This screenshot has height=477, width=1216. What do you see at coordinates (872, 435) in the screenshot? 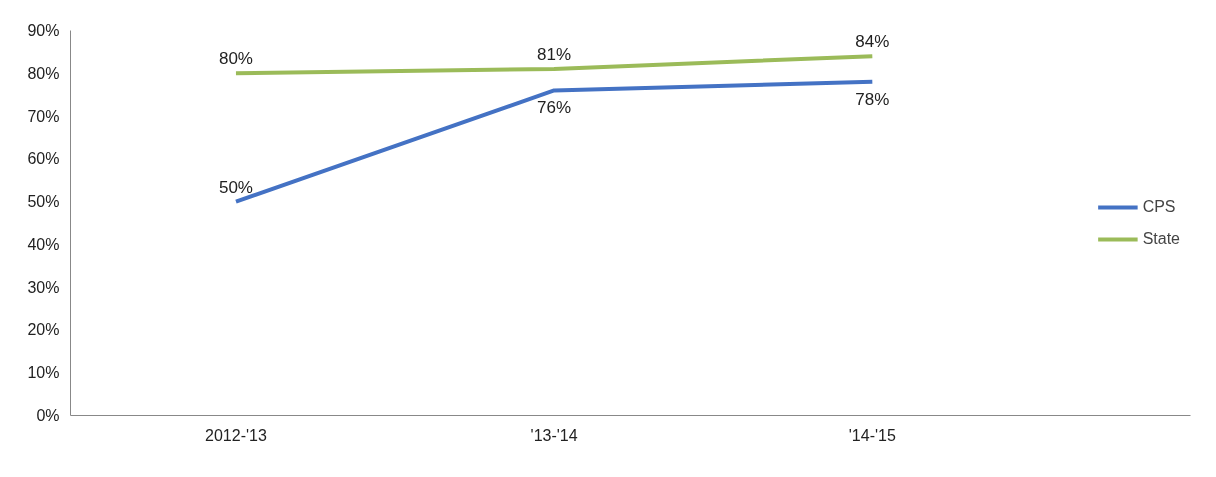
I see `x-tick-label: '14-'15` at bounding box center [872, 435].